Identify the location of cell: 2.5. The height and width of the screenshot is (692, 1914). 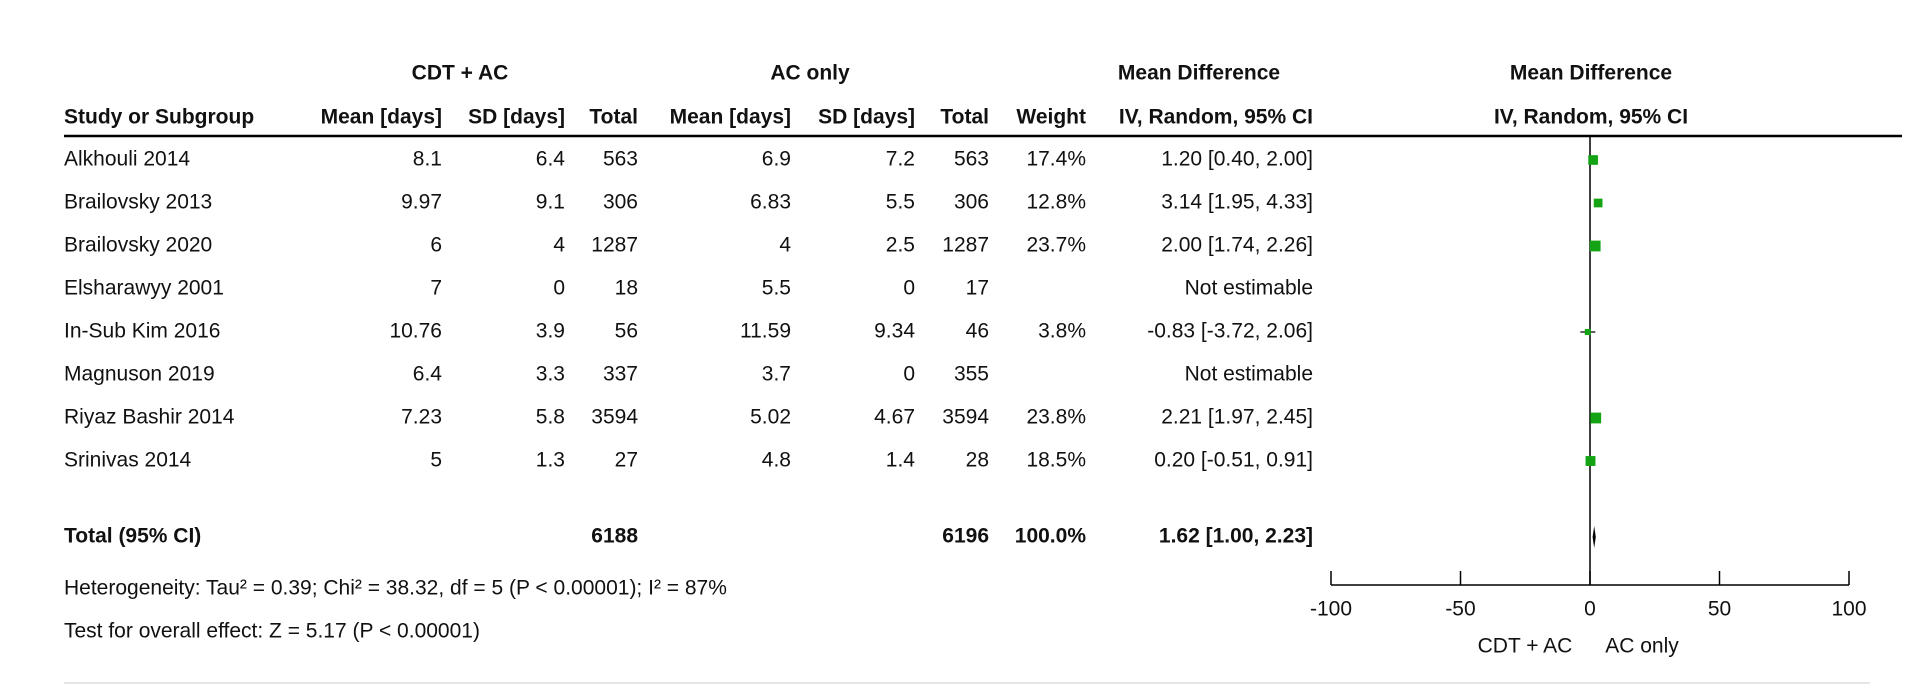
(900, 245).